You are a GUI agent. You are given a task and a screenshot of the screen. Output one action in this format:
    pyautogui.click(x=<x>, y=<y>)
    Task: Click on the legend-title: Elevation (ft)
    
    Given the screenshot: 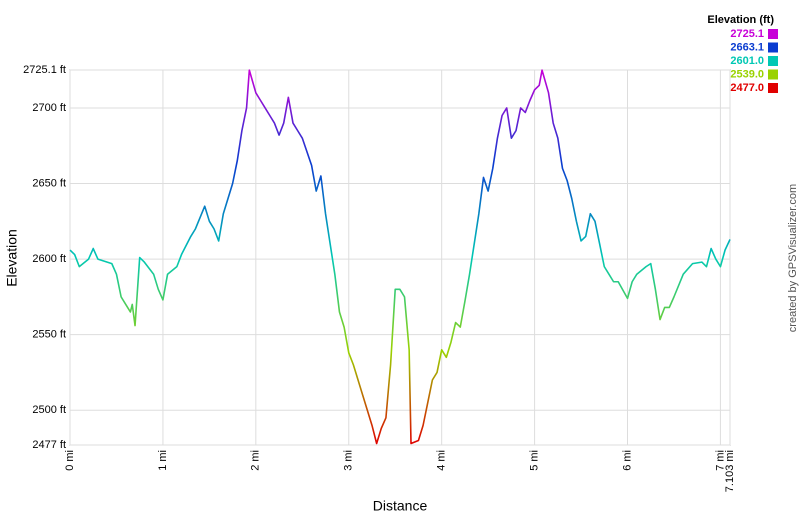 What is the action you would take?
    pyautogui.click(x=740, y=20)
    